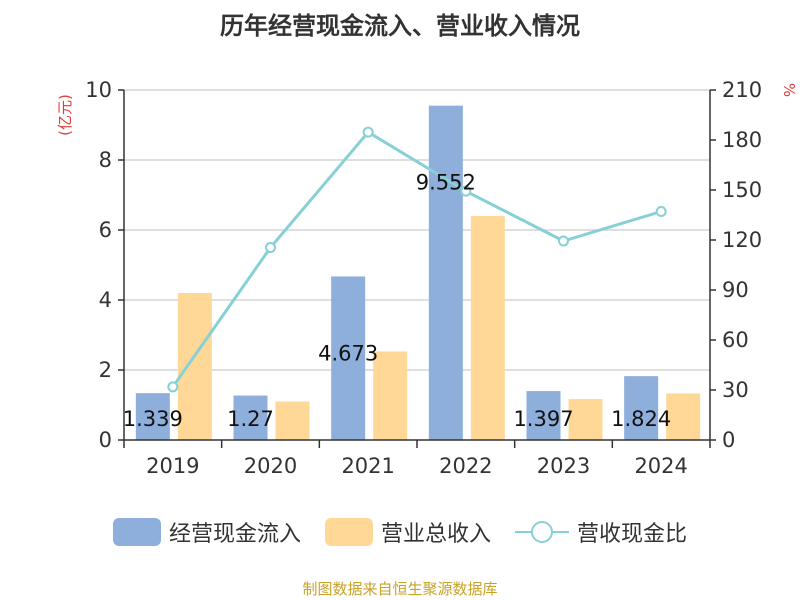  Describe the element at coordinates (735, 340) in the screenshot. I see `right-tick-label: 60` at that location.